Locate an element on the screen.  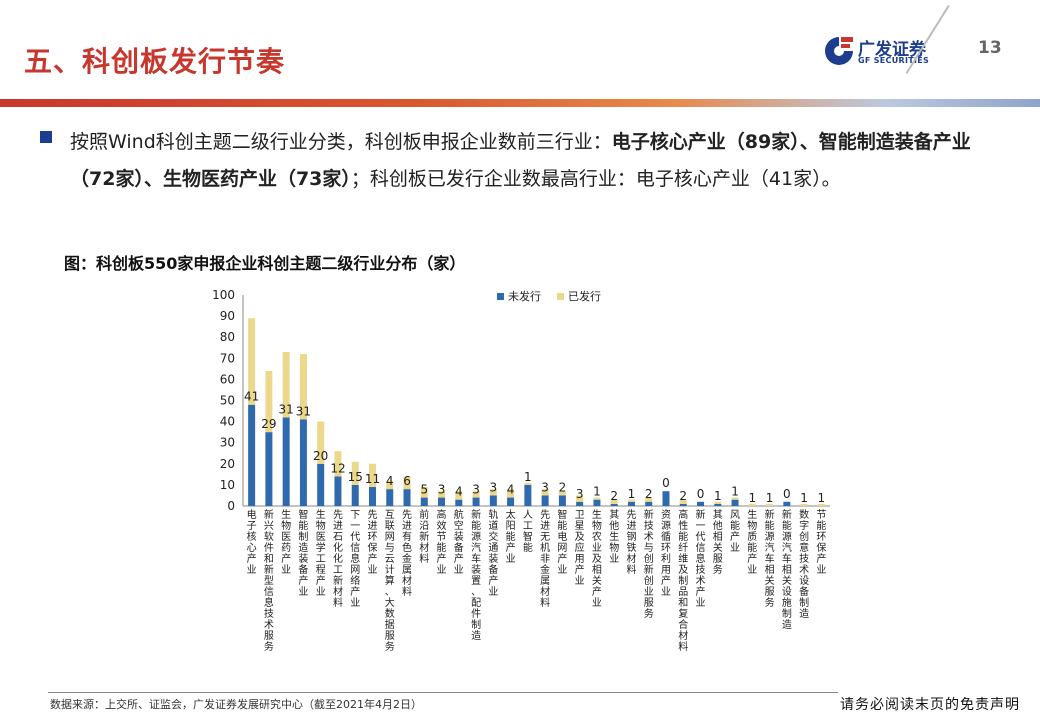
data-label: 11 is located at coordinates (372, 479).